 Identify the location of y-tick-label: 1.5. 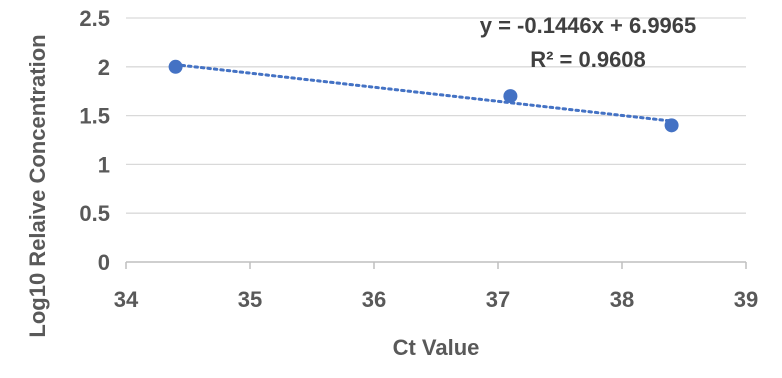
(94, 116).